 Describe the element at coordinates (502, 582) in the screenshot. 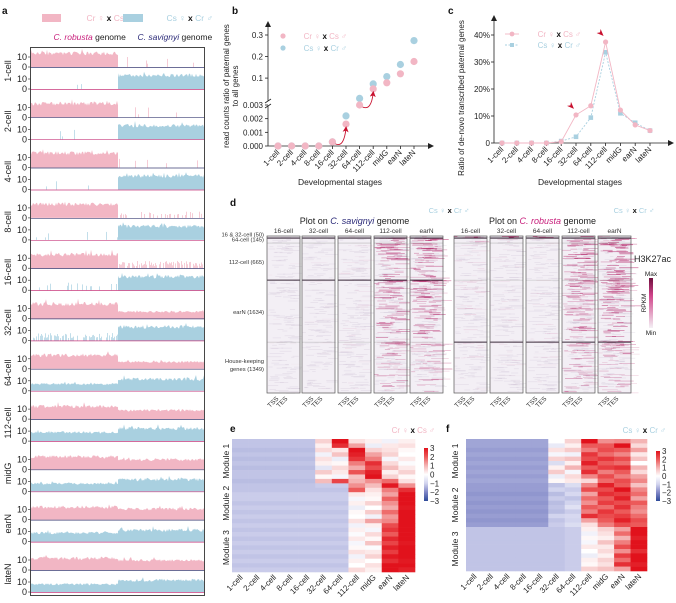

I see `x-tick-label: 4-cell` at that location.